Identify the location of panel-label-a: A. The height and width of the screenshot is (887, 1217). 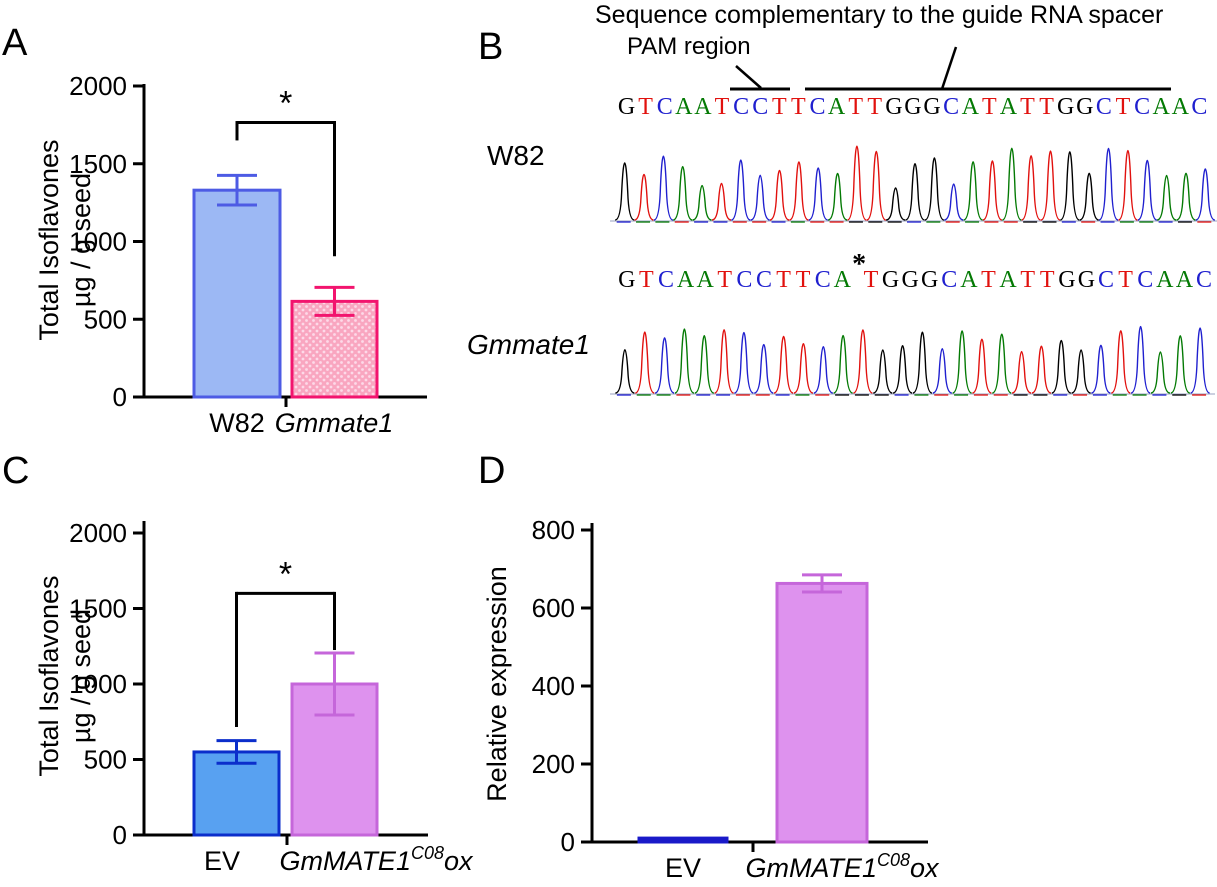
(15, 43).